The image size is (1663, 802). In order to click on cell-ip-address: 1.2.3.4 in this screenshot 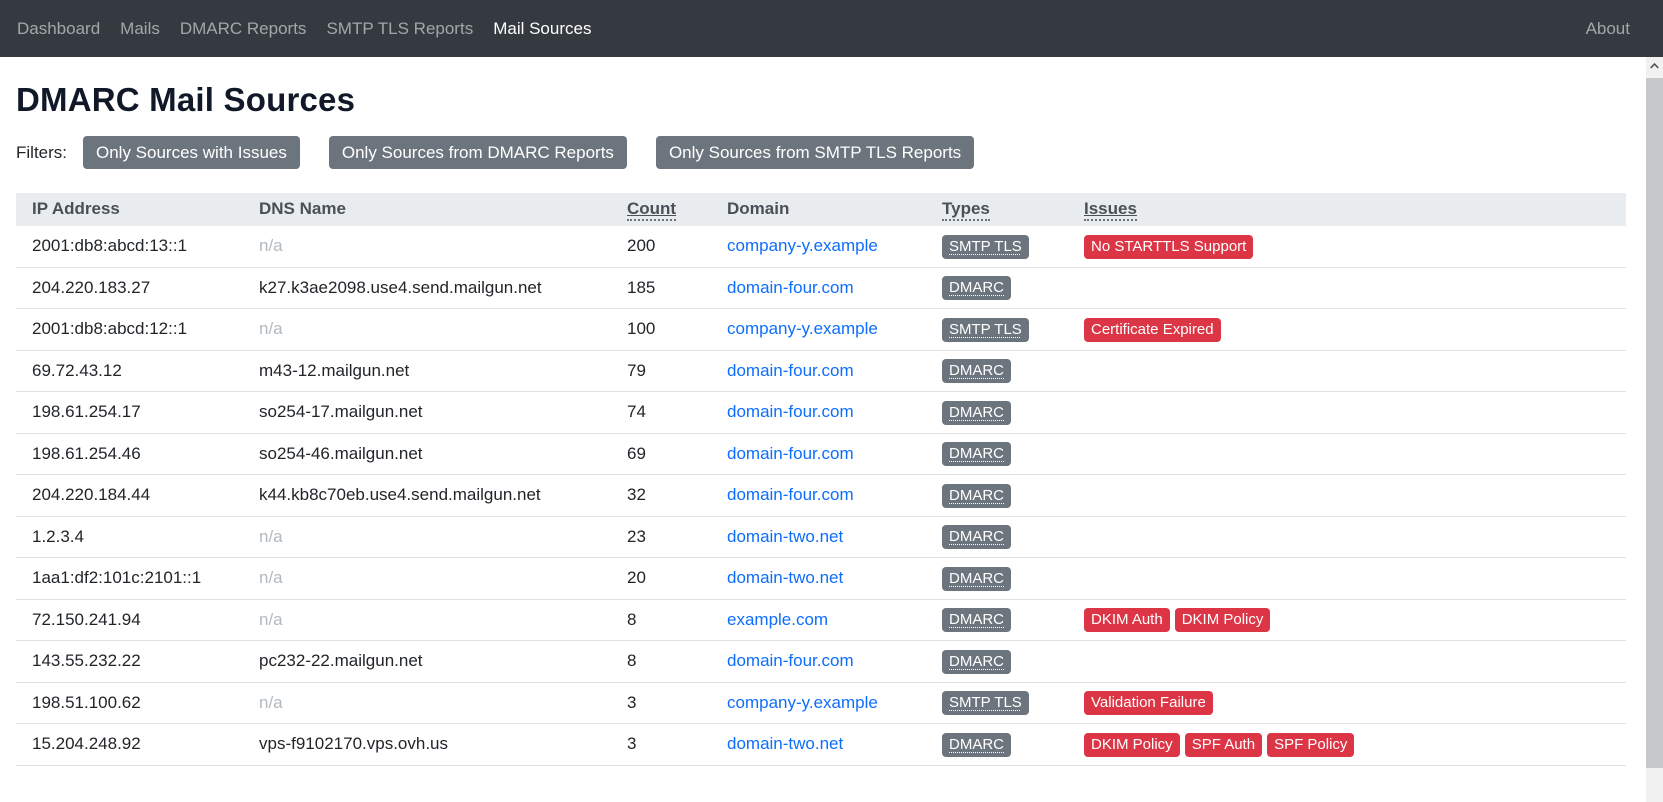, I will do `click(129, 537)`.